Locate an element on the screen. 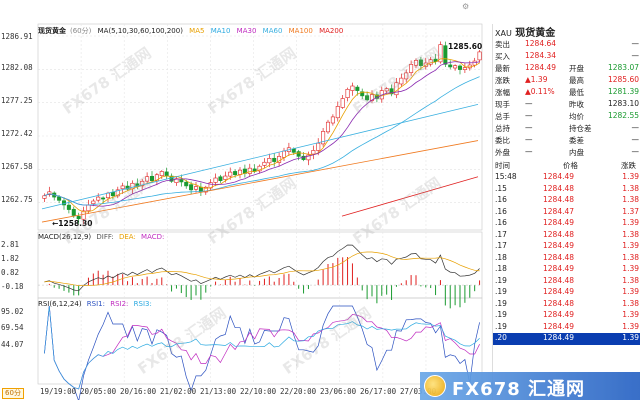  trade-row: .17 1284.48 1.38 is located at coordinates (566, 236).